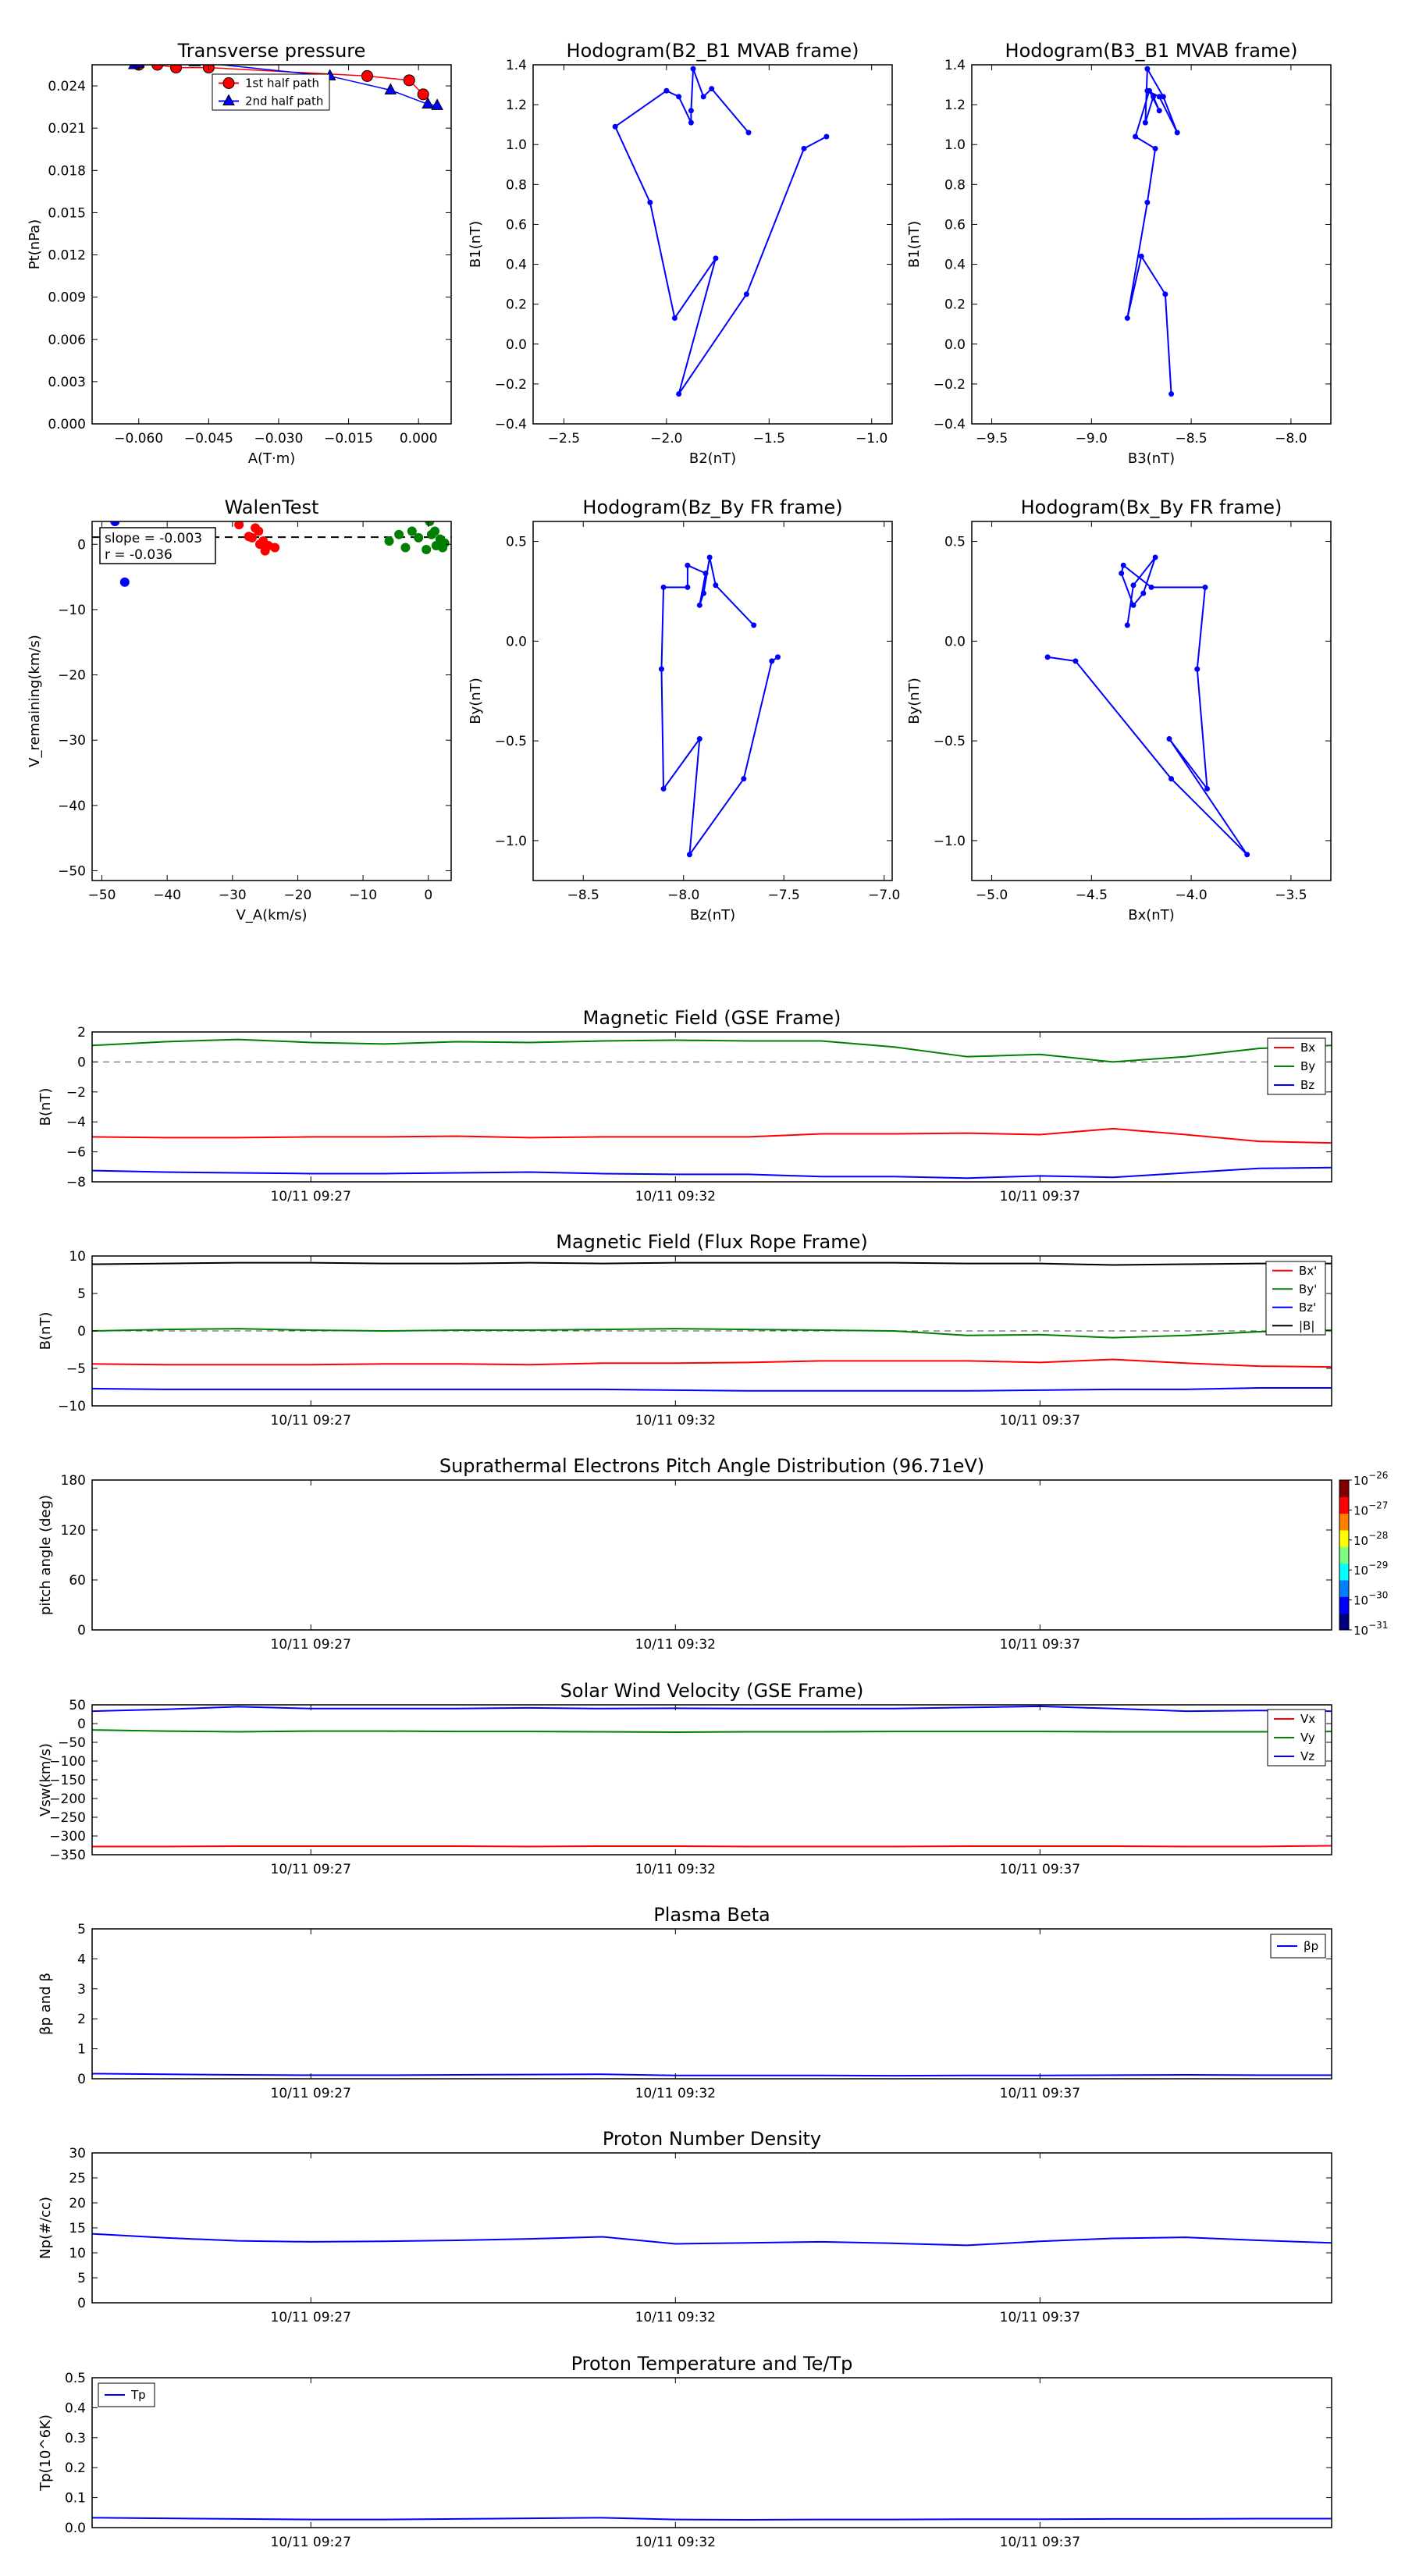  Describe the element at coordinates (950, 841) in the screenshot. I see `y-tick-label: −1.0` at that location.